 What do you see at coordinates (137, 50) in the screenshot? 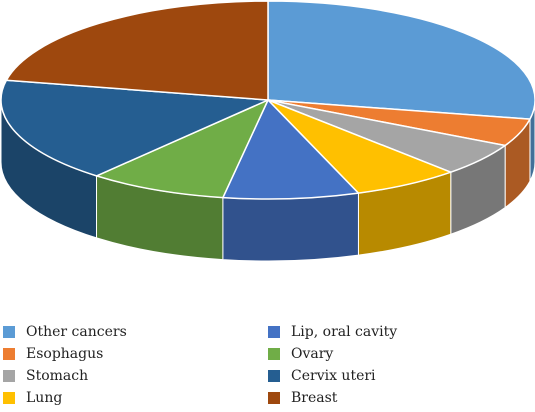
I see `pie-slice-breast` at bounding box center [137, 50].